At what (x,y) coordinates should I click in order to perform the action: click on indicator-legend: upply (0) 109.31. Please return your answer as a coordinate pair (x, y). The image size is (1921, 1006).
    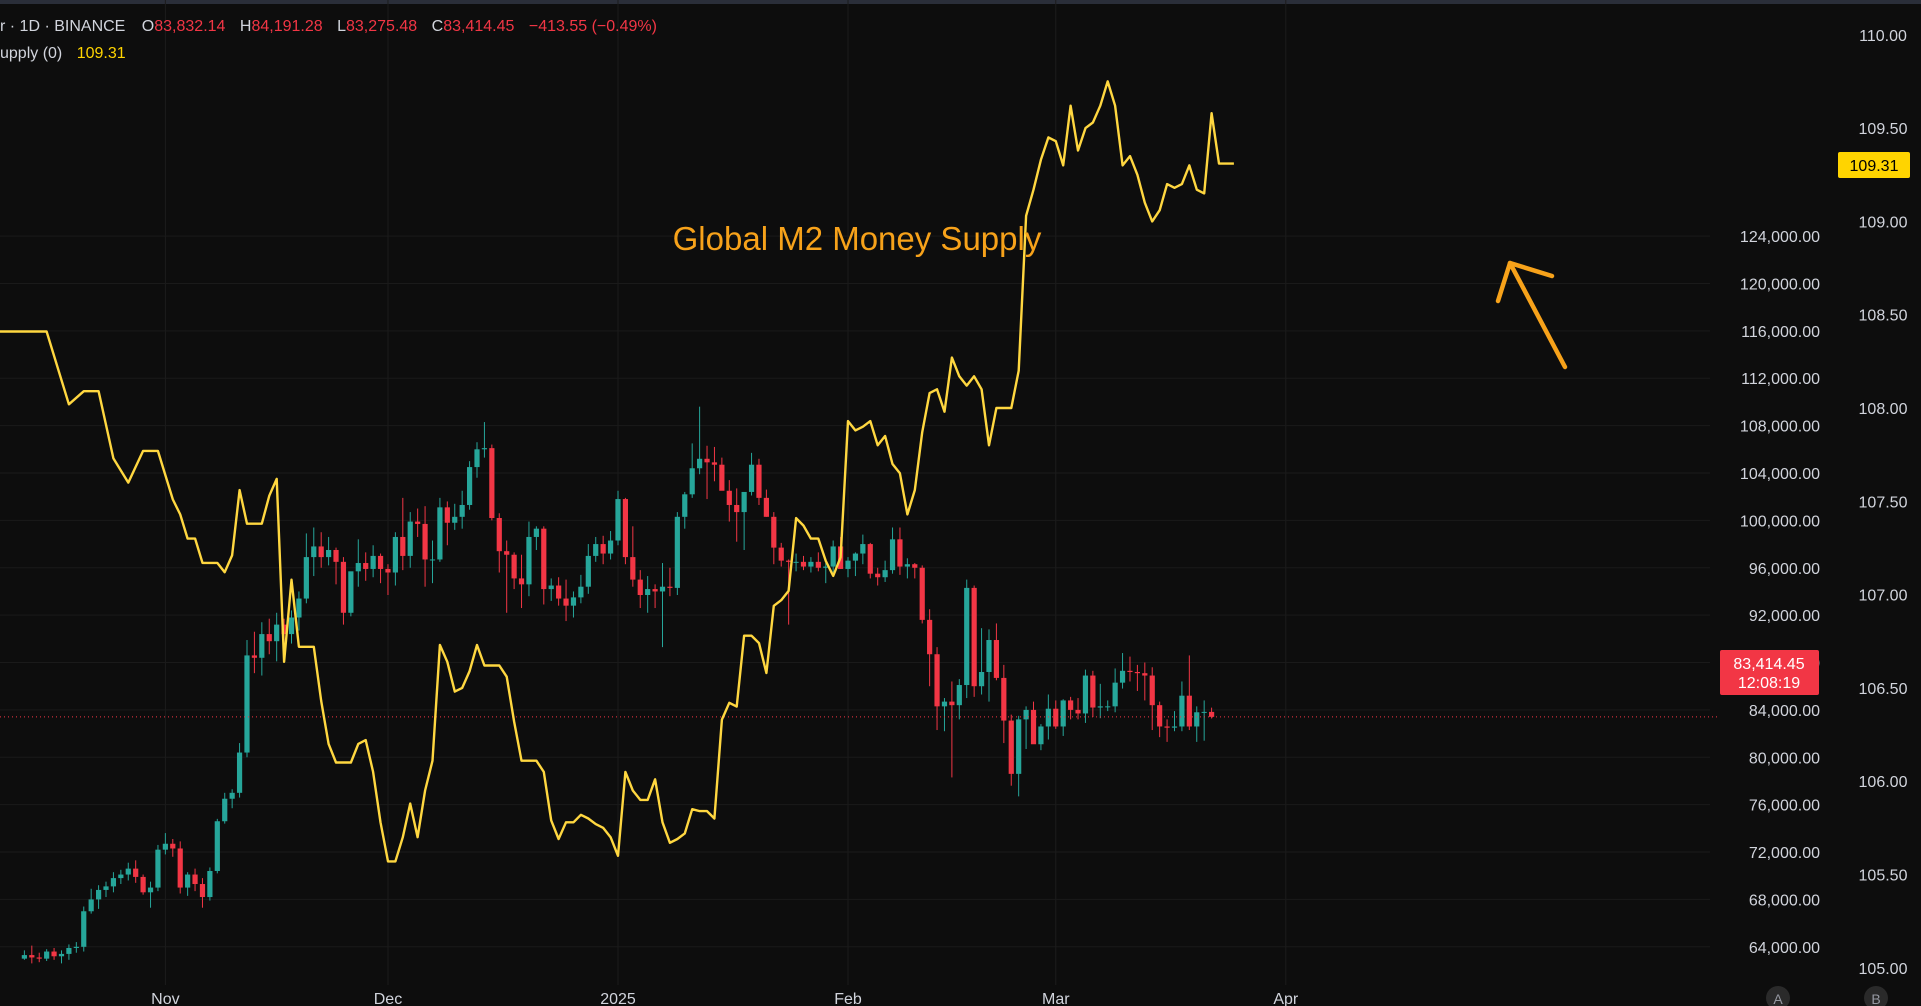
    Looking at the image, I should click on (63, 54).